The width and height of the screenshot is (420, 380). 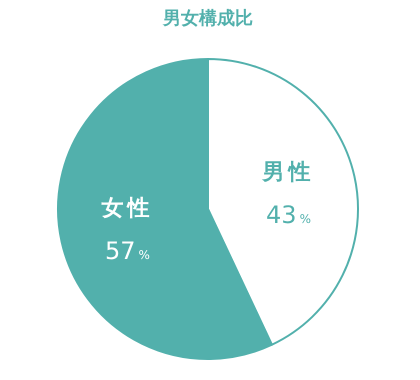 What do you see at coordinates (208, 18) in the screenshot?
I see `title: 男女構成比` at bounding box center [208, 18].